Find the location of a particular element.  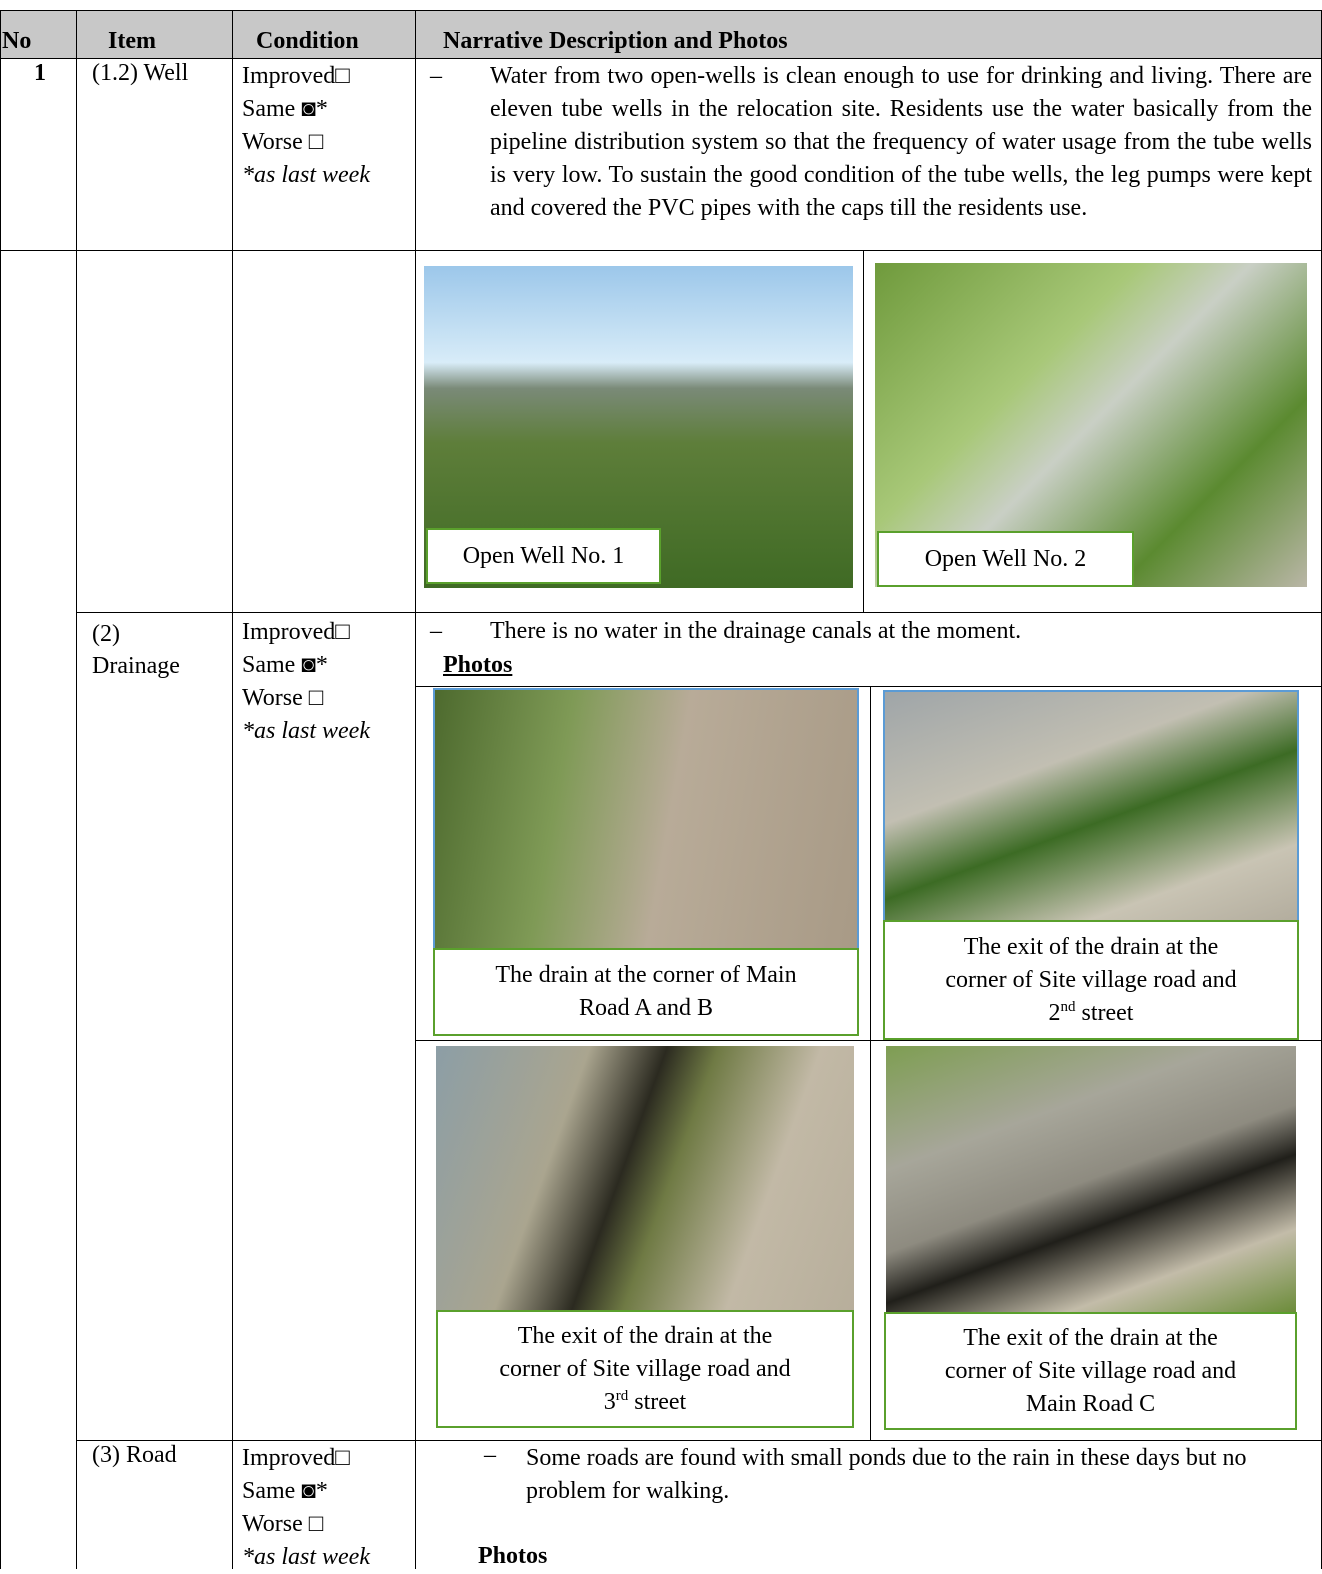

caption-line: 2nd street is located at coordinates (1091, 1013).